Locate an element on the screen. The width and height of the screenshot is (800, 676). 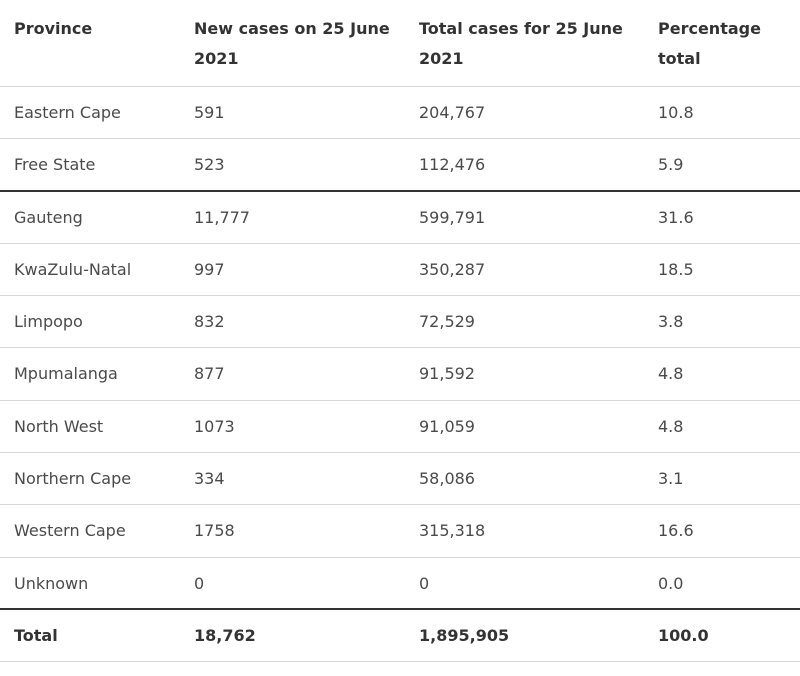
table-row: Eastern Cape 591 204,767 10.8 is located at coordinates (400, 113).